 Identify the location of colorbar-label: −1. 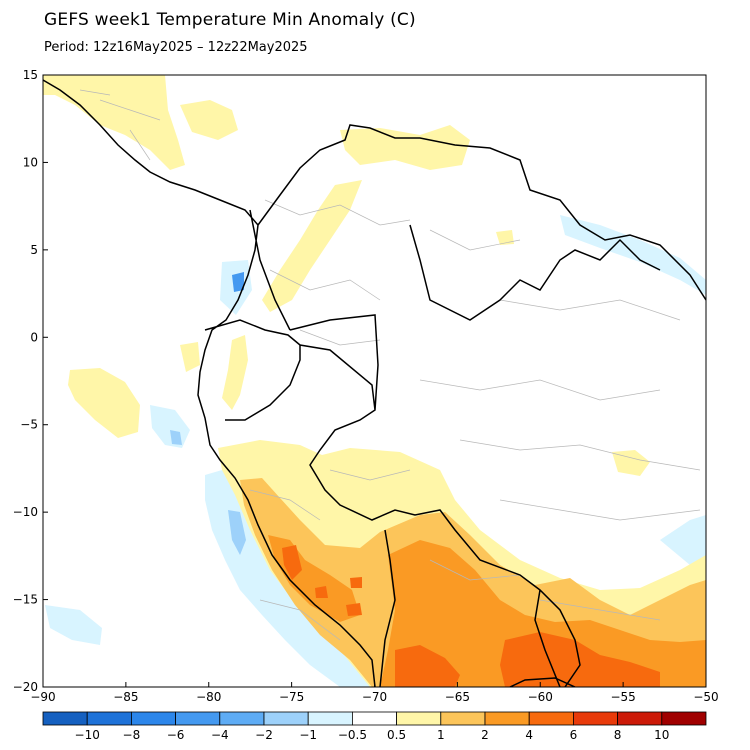
(308, 735).